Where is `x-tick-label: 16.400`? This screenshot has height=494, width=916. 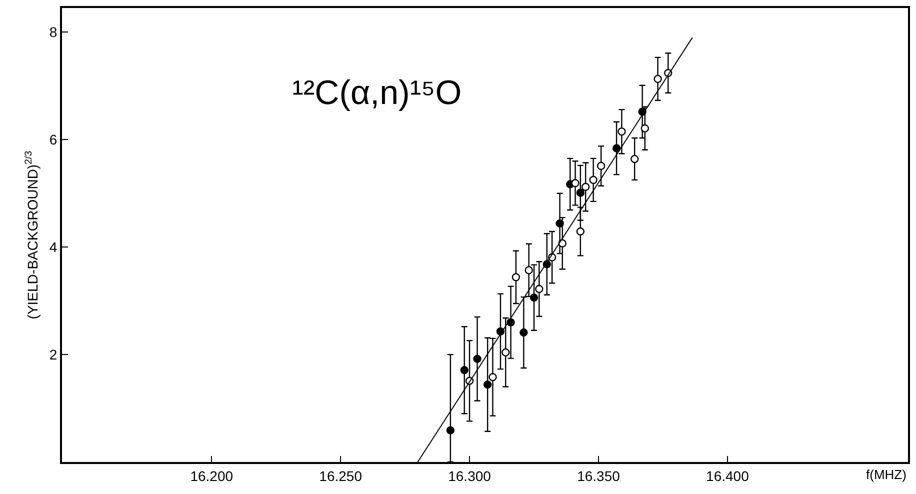
x-tick-label: 16.400 is located at coordinates (728, 476).